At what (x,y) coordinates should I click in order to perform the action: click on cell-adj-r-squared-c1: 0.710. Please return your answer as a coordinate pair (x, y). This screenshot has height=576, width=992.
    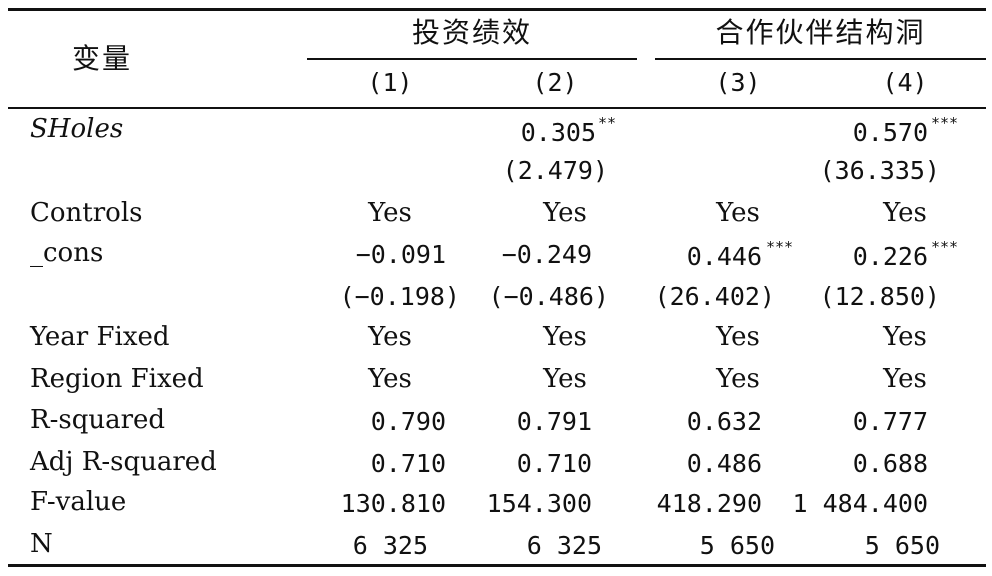
    Looking at the image, I should click on (408, 463).